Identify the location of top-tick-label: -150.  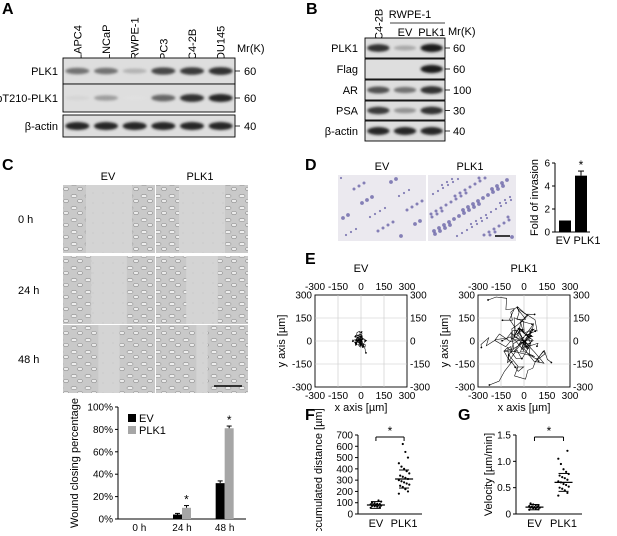
(501, 287).